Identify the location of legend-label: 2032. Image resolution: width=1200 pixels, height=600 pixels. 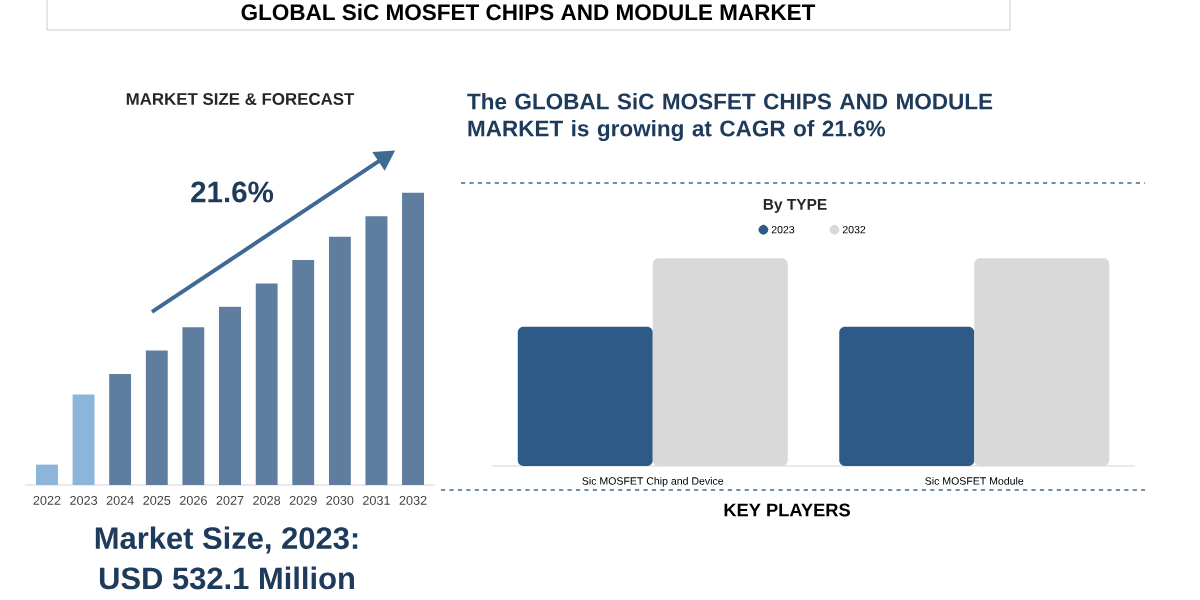
(854, 229).